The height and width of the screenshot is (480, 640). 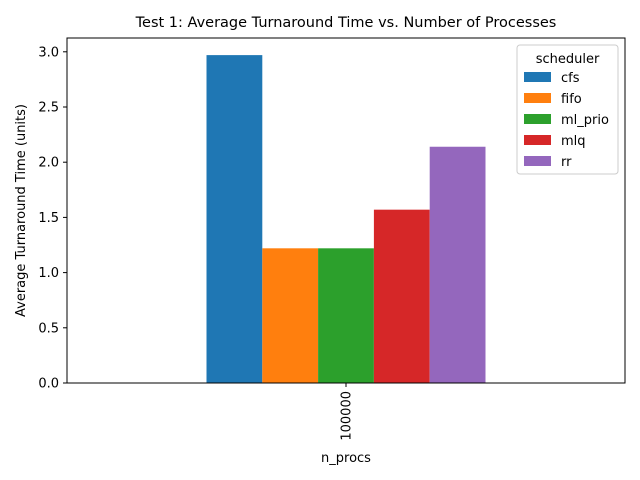 I want to click on x-axis-label: n_procs, so click(x=346, y=458).